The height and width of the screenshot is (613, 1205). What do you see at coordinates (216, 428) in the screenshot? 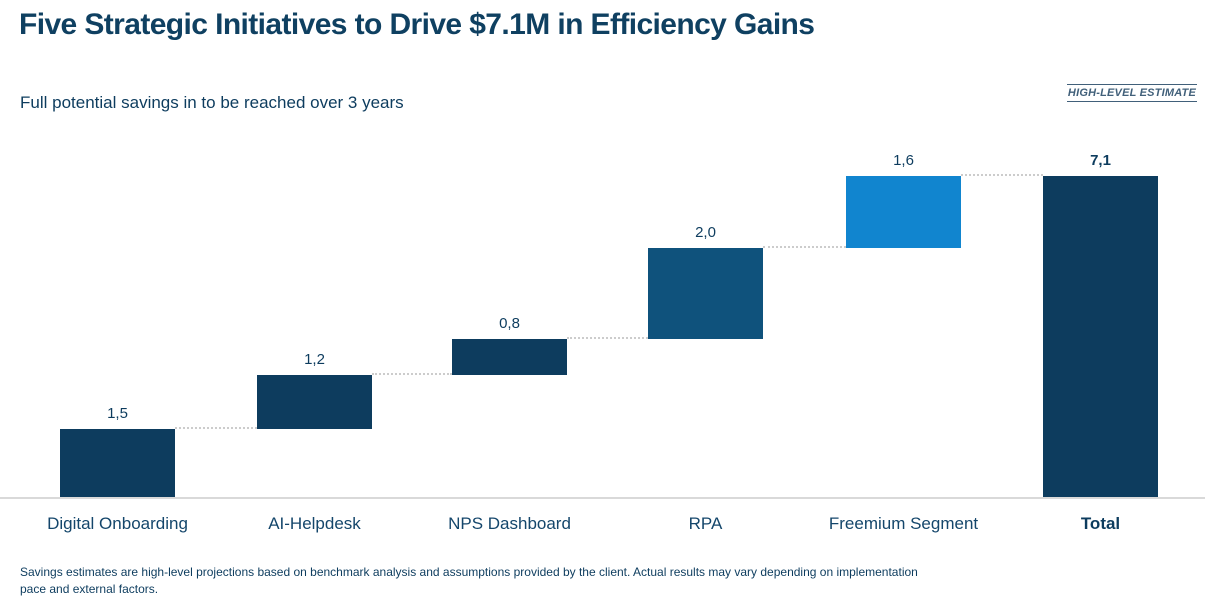
I see `connector-digital-onboarding-to-ai-helpdesk` at bounding box center [216, 428].